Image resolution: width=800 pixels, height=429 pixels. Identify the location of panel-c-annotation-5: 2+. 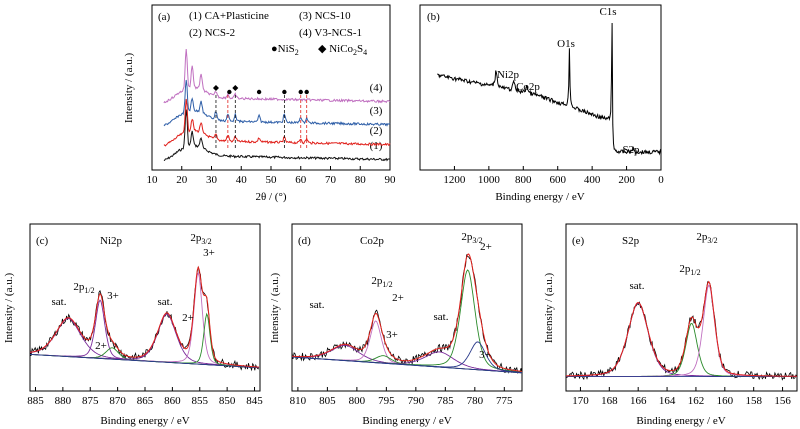
(188, 318).